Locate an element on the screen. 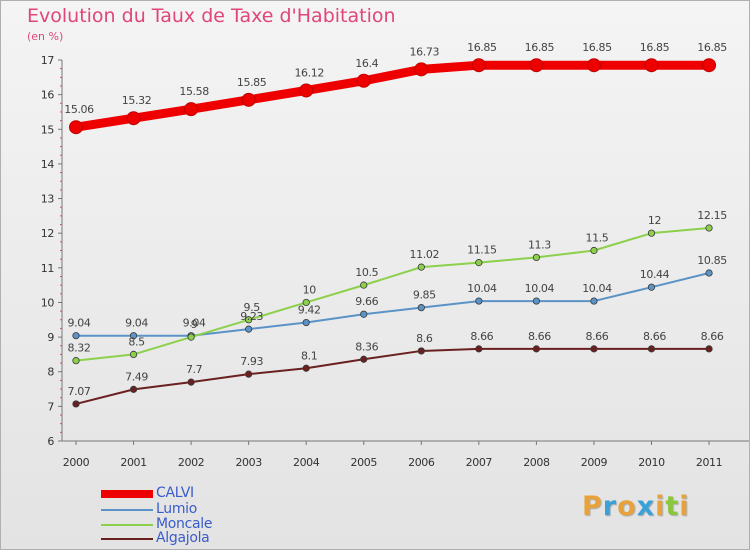  data-label: 8.36 is located at coordinates (366, 346).